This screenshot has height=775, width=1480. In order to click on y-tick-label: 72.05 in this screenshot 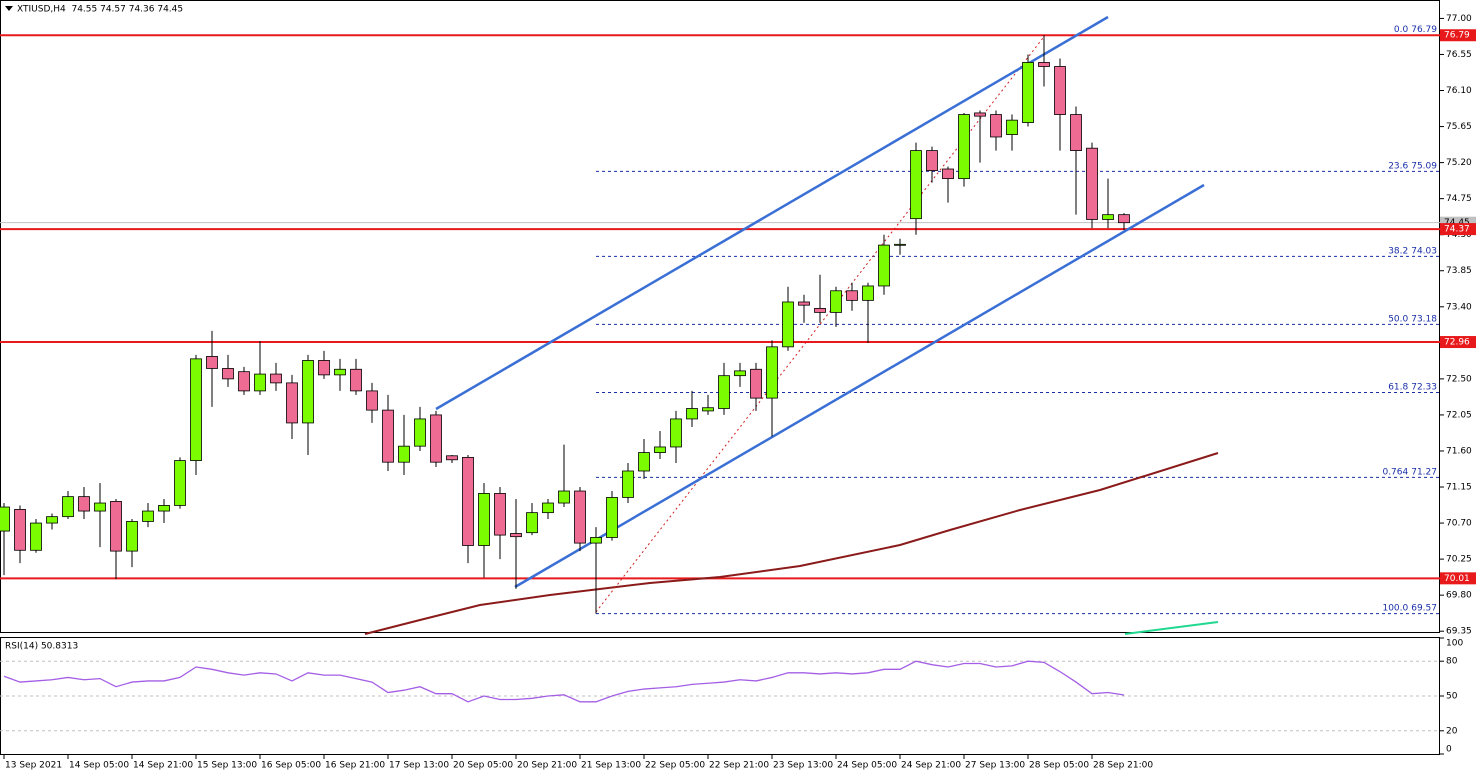, I will do `click(1459, 415)`.